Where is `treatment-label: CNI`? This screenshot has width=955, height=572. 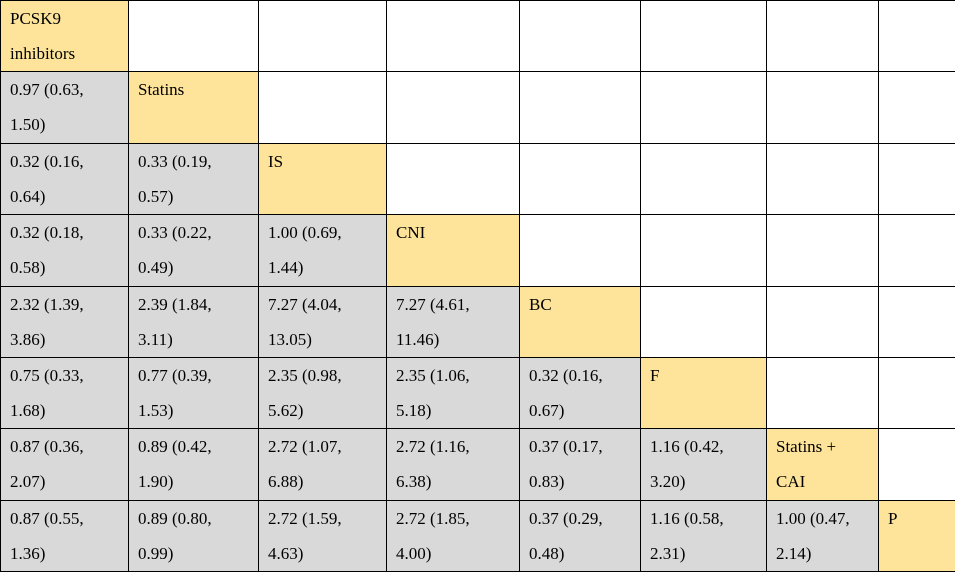 treatment-label: CNI is located at coordinates (411, 233).